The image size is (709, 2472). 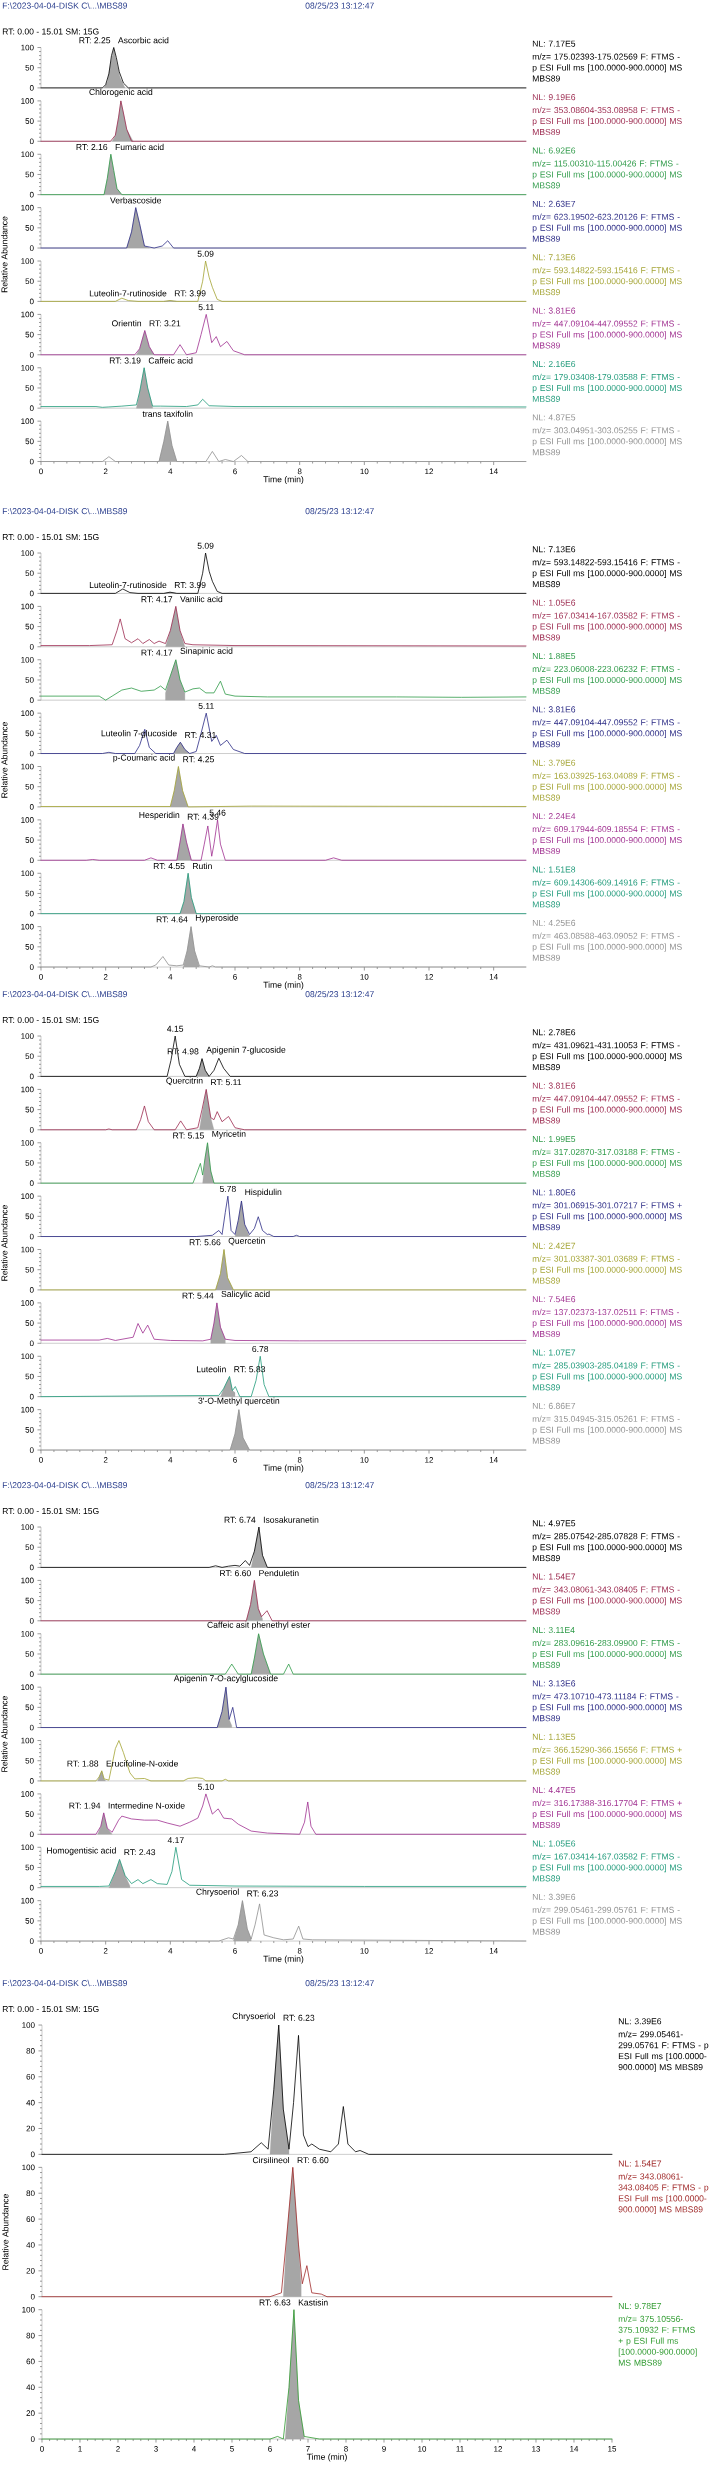 I want to click on text: NL: 2.63E7, so click(x=554, y=203).